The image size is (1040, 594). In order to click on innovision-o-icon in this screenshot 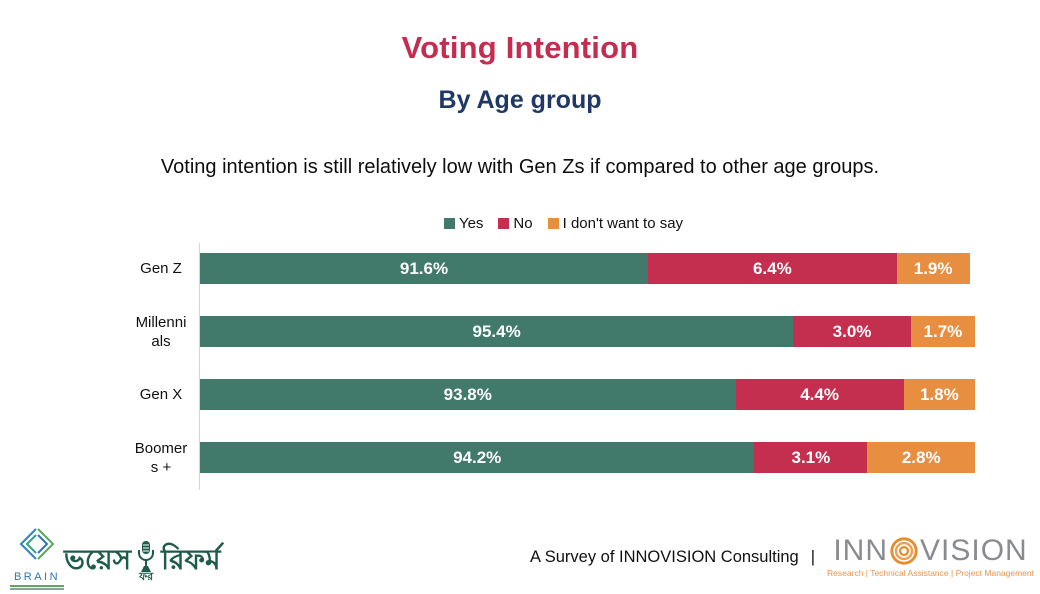, I will do `click(904, 551)`.